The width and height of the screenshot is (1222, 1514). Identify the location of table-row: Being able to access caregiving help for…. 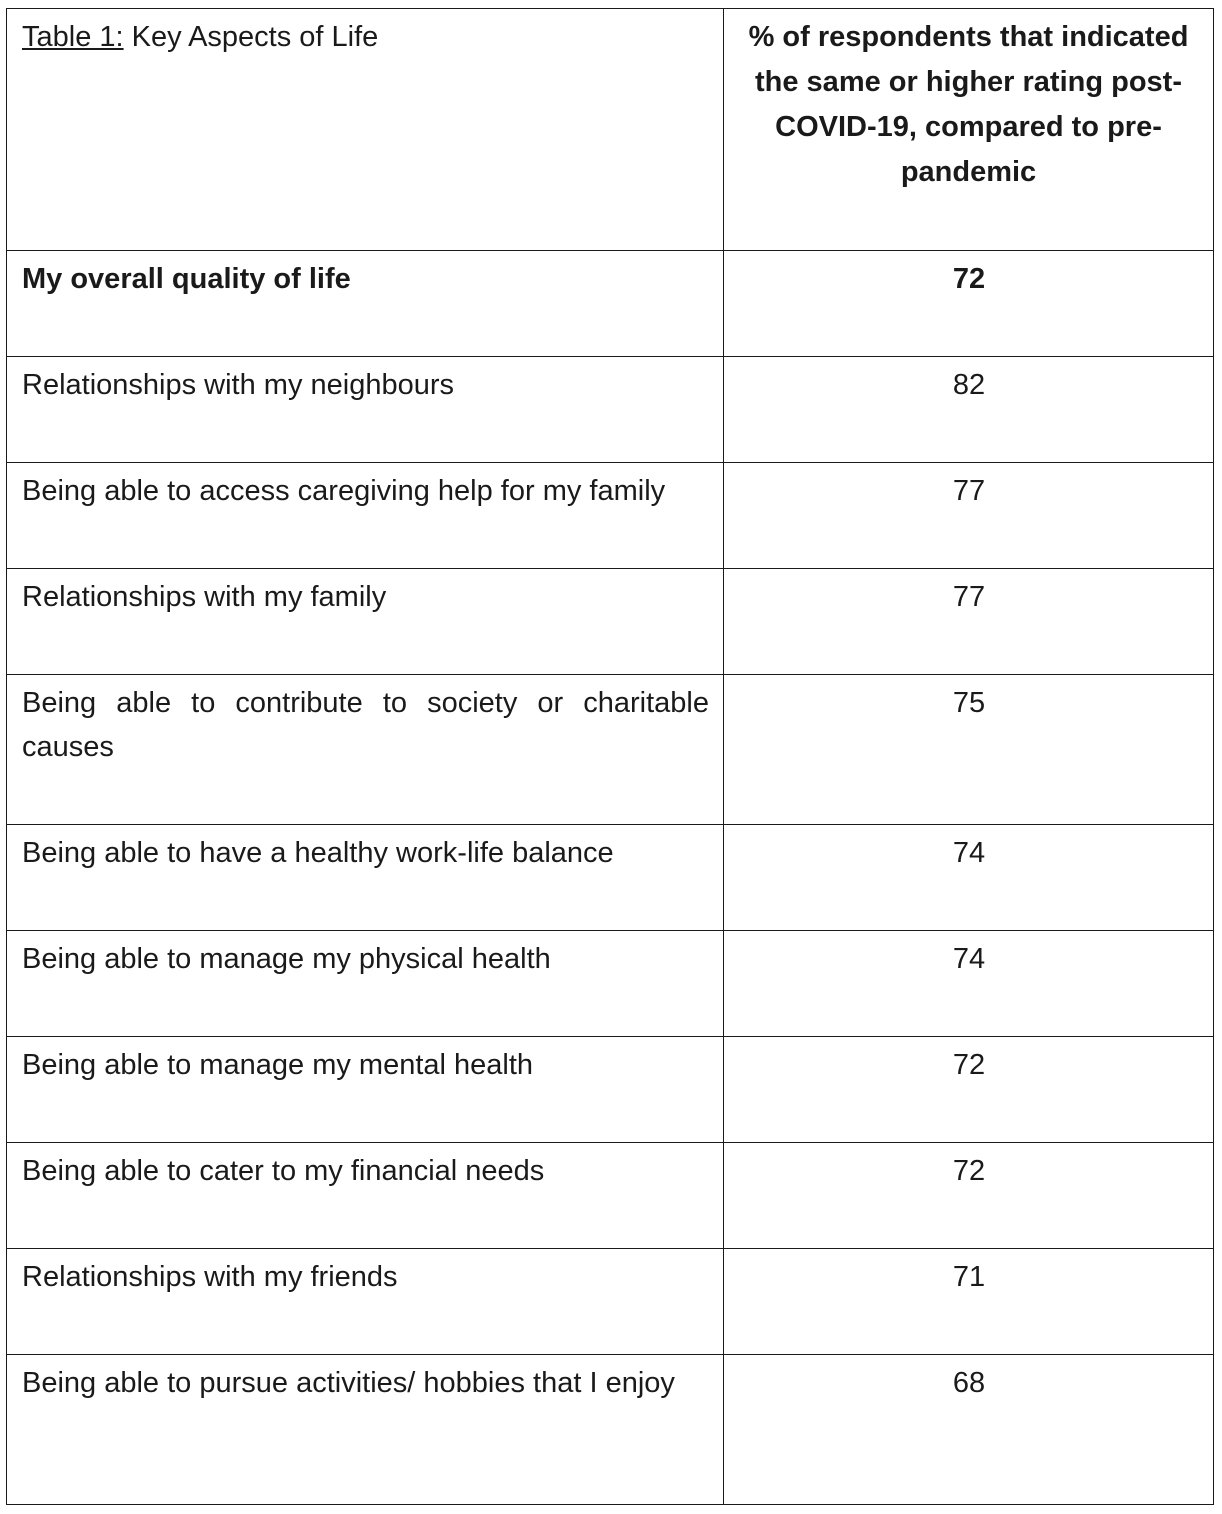
(610, 515).